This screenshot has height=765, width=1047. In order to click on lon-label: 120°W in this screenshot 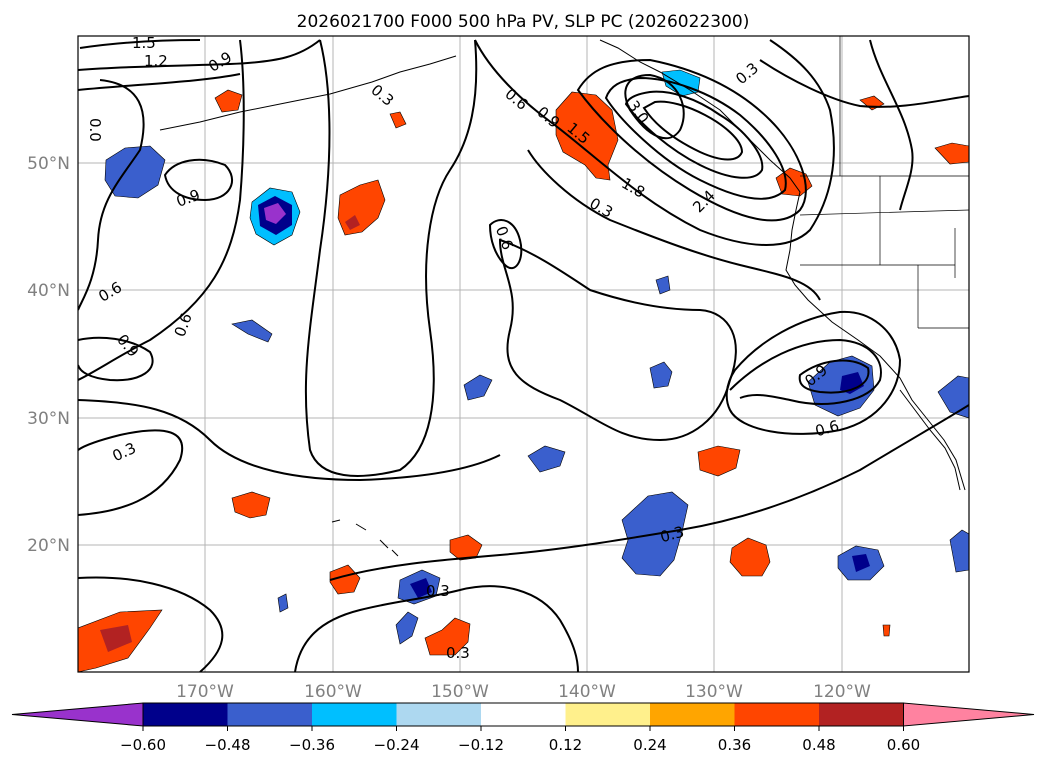, I will do `click(842, 692)`.